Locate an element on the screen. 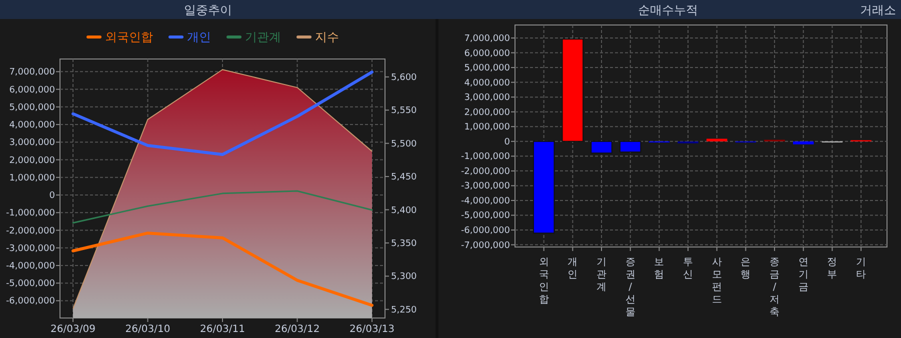 This screenshot has height=338, width=901. y2-tick-label: 5,550 is located at coordinates (404, 111).